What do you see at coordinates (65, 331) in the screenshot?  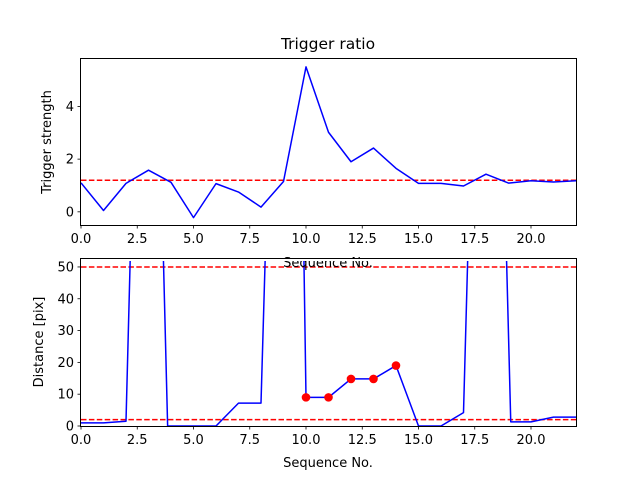 I see `chart-bottom-y-tick-label: 30` at bounding box center [65, 331].